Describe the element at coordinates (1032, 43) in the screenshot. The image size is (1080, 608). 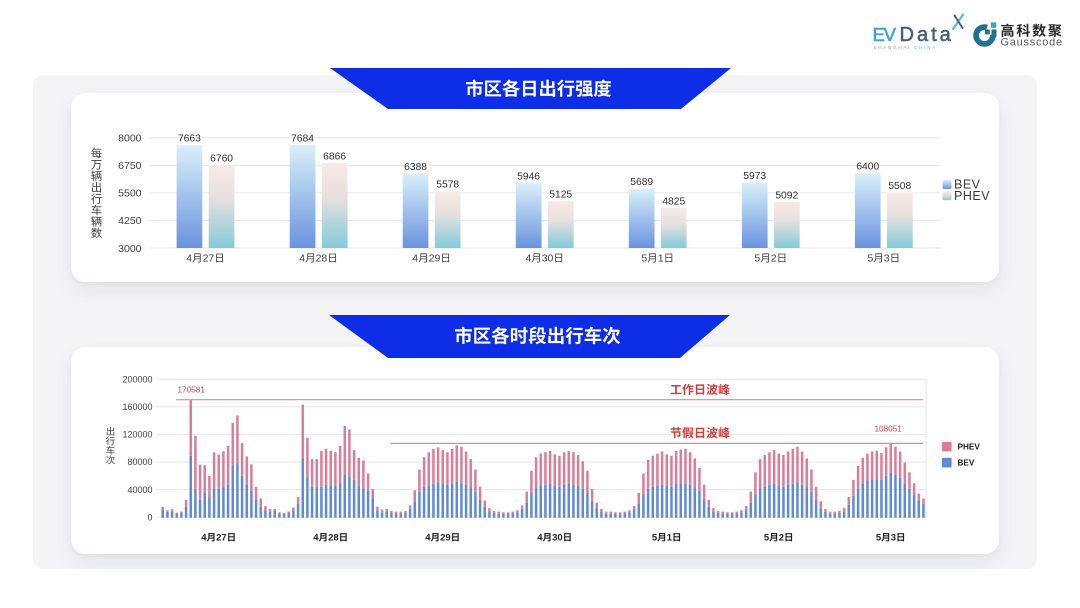
I see `svg-text: Gausscode` at that location.